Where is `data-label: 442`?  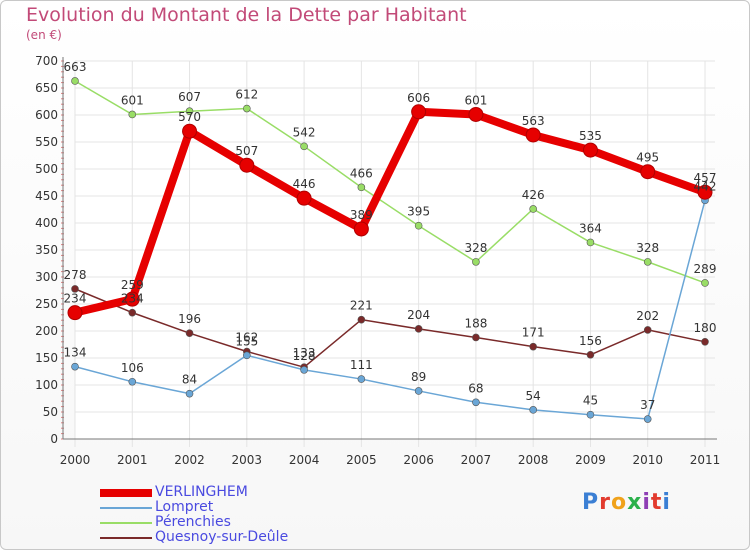 data-label: 442 is located at coordinates (705, 186).